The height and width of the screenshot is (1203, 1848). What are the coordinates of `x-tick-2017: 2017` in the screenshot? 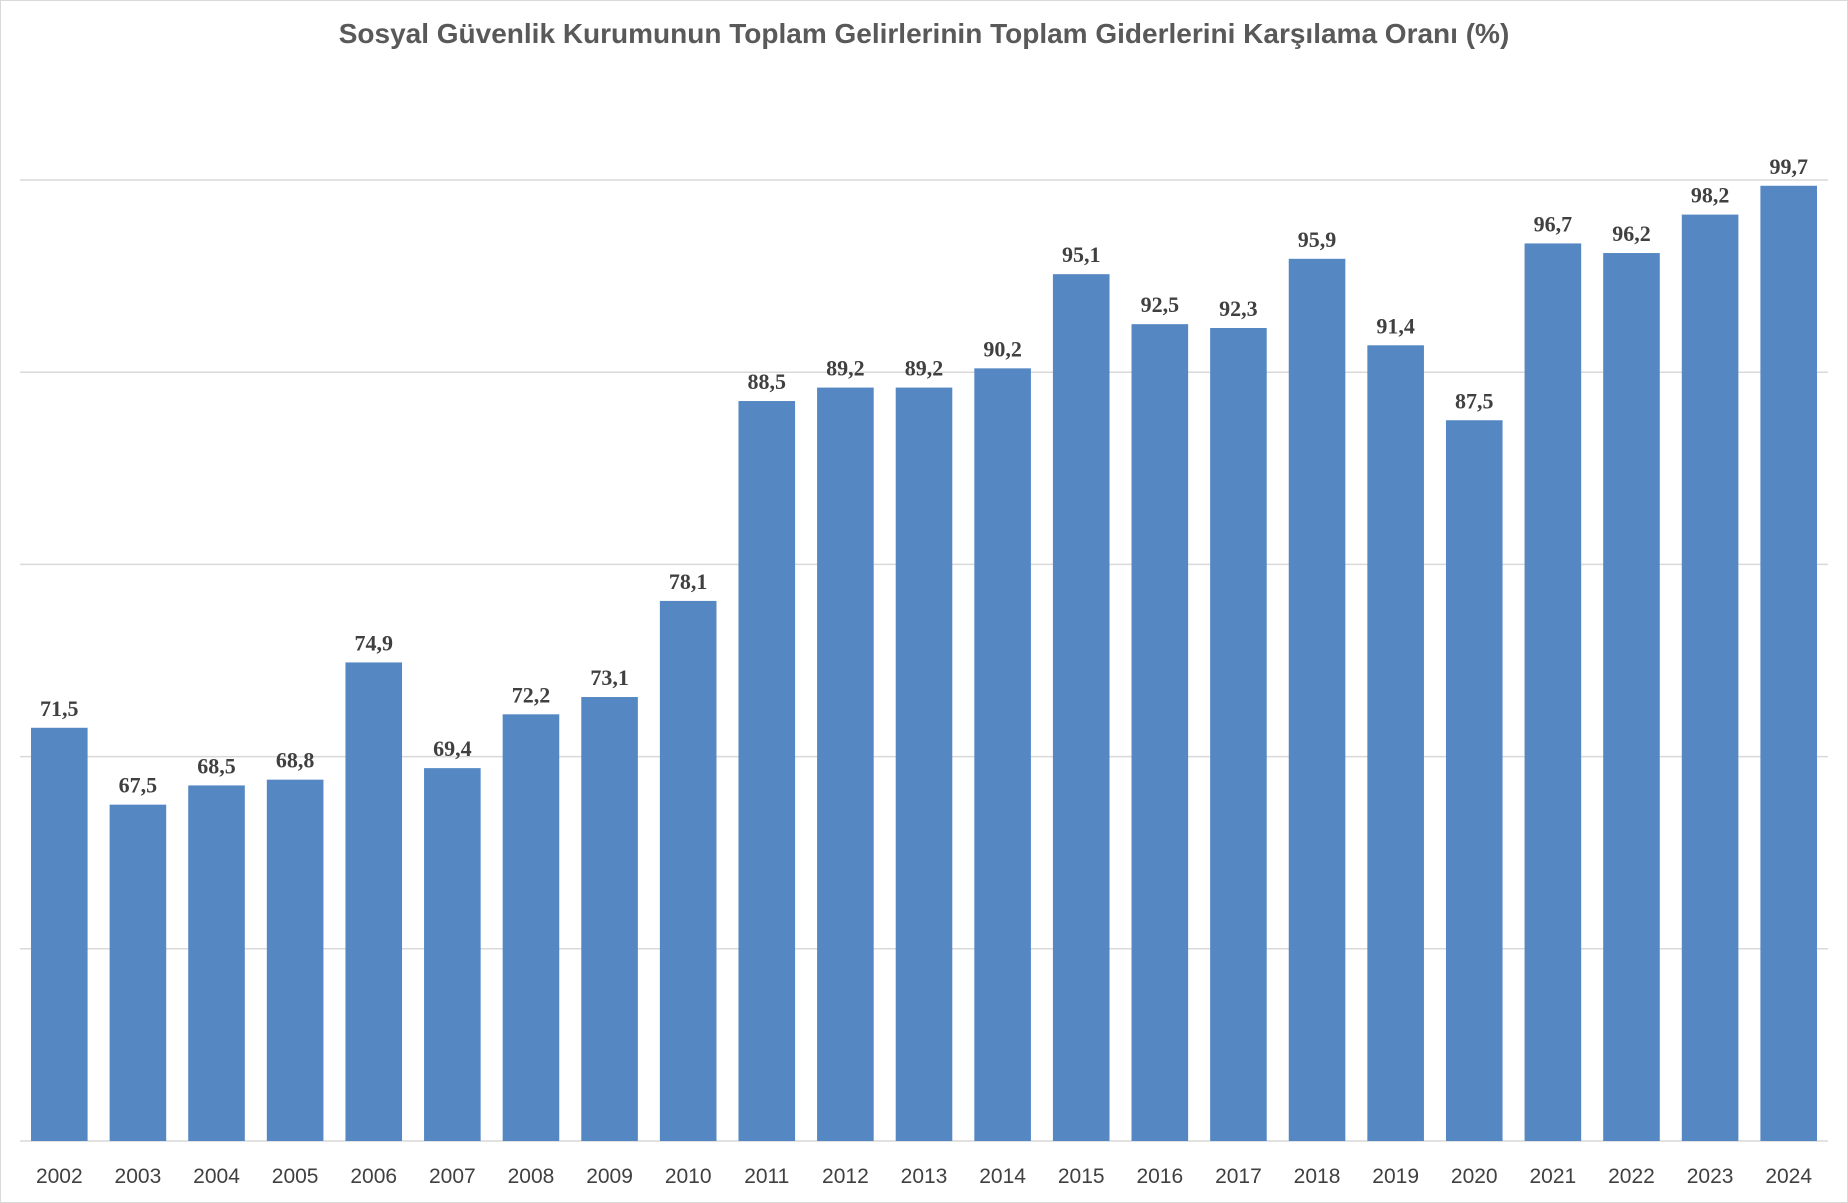 It's located at (1238, 1176).